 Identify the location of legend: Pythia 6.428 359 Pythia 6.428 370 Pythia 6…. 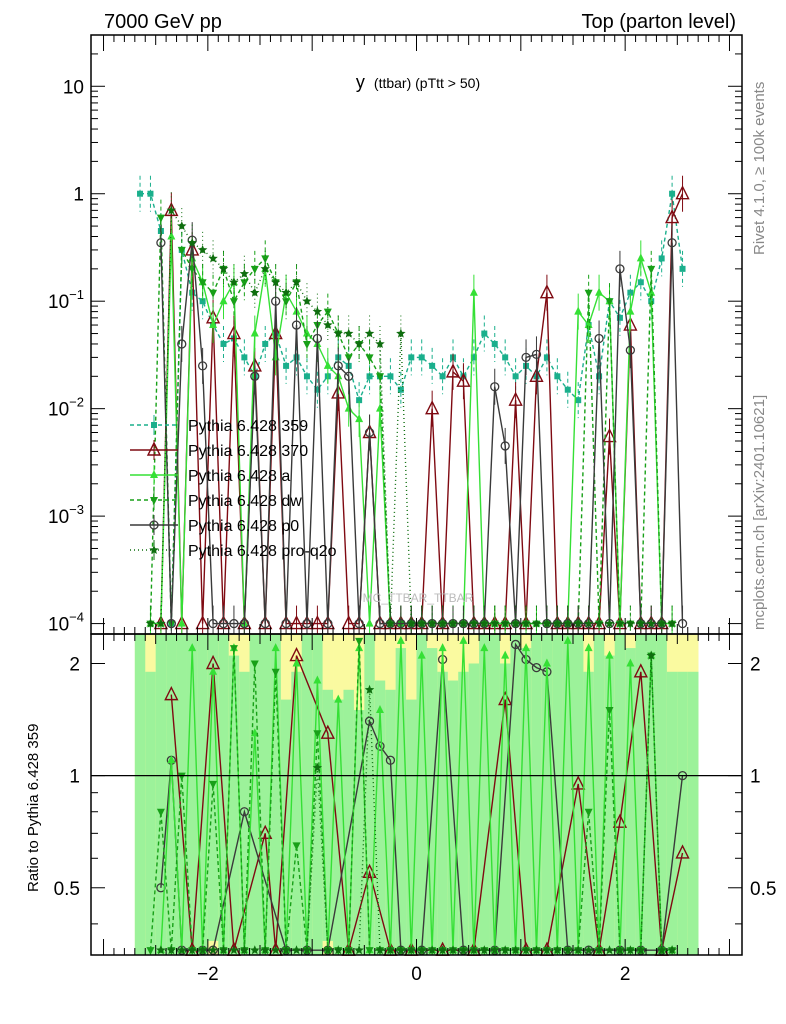
(233, 487).